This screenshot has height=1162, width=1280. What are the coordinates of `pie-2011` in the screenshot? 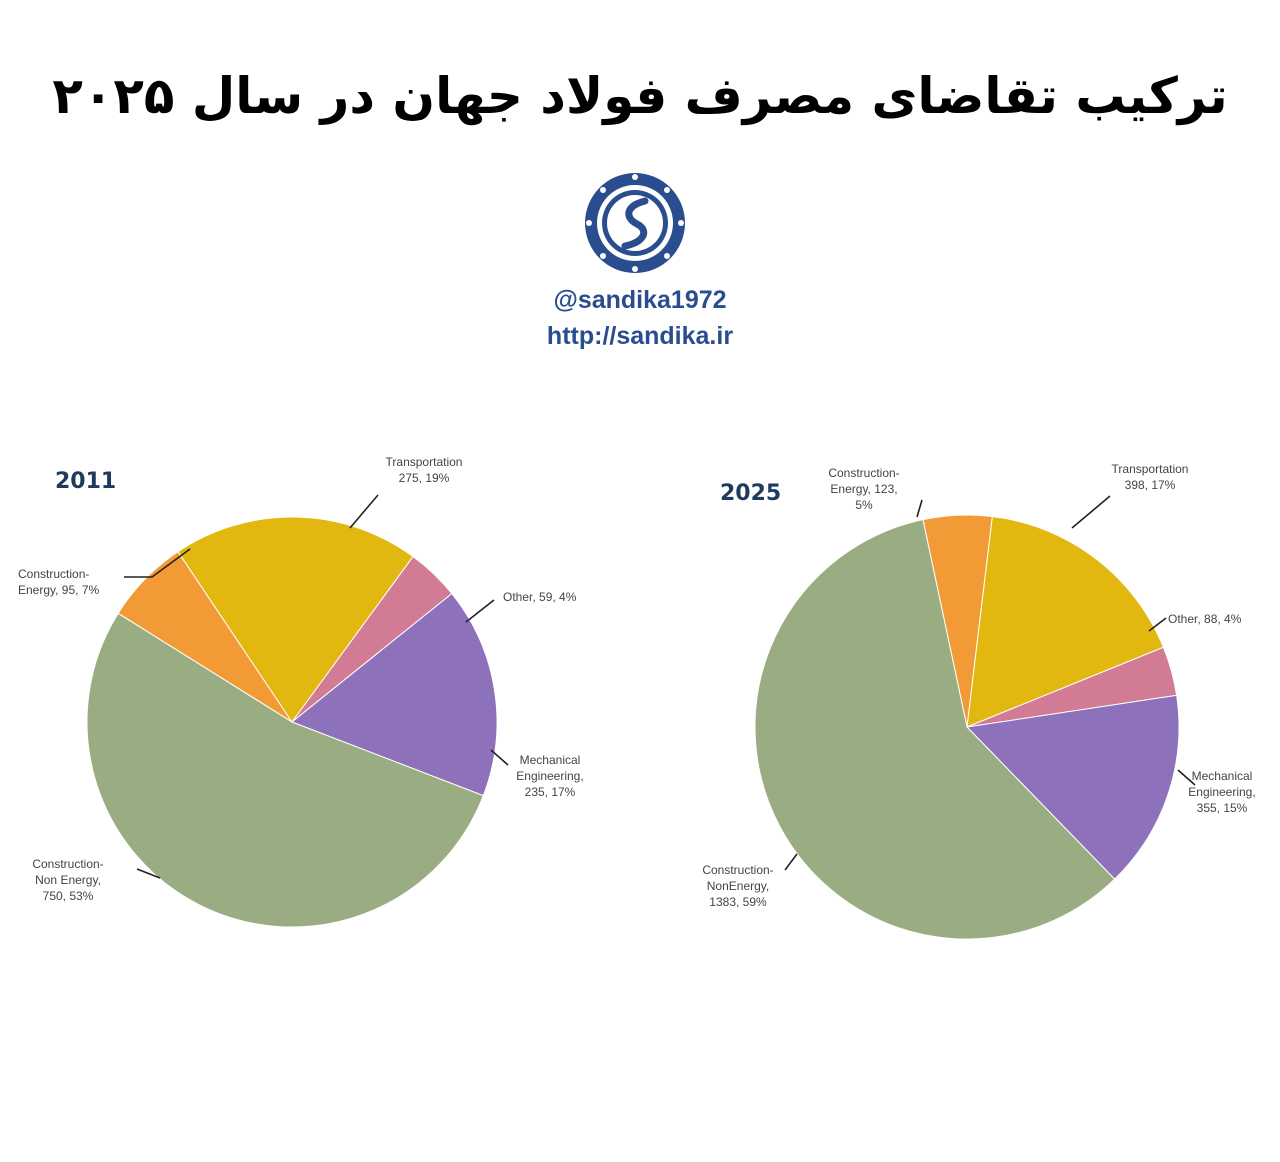 It's located at (292, 722).